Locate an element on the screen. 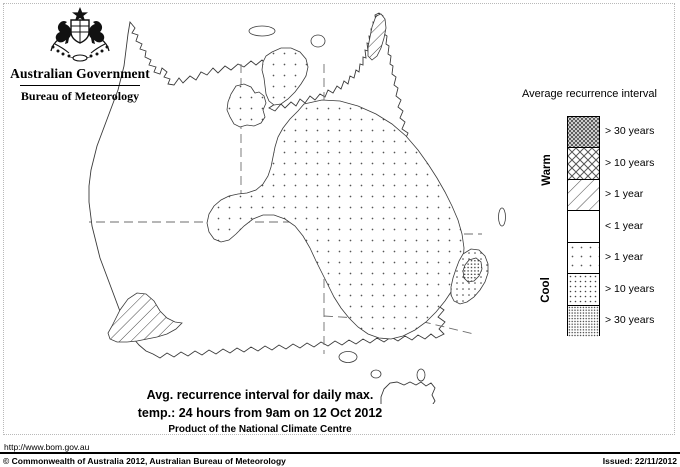 Image resolution: width=680 pixels, height=467 pixels. tasmania-coastline is located at coordinates (408, 392).